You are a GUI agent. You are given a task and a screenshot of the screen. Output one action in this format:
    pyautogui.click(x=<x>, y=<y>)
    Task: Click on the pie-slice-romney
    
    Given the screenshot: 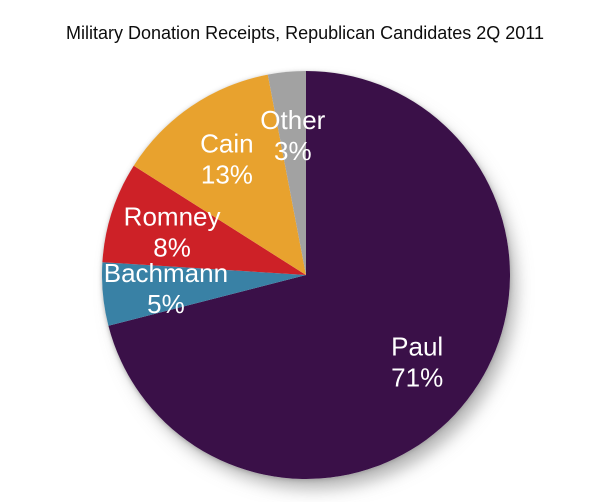 What is the action you would take?
    pyautogui.click(x=204, y=220)
    